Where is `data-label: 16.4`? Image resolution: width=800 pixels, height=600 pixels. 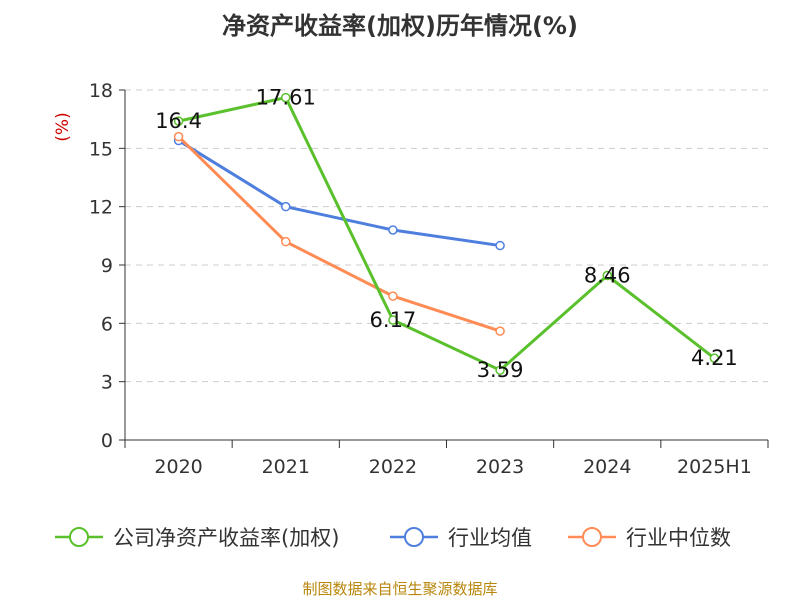 data-label: 16.4 is located at coordinates (178, 121).